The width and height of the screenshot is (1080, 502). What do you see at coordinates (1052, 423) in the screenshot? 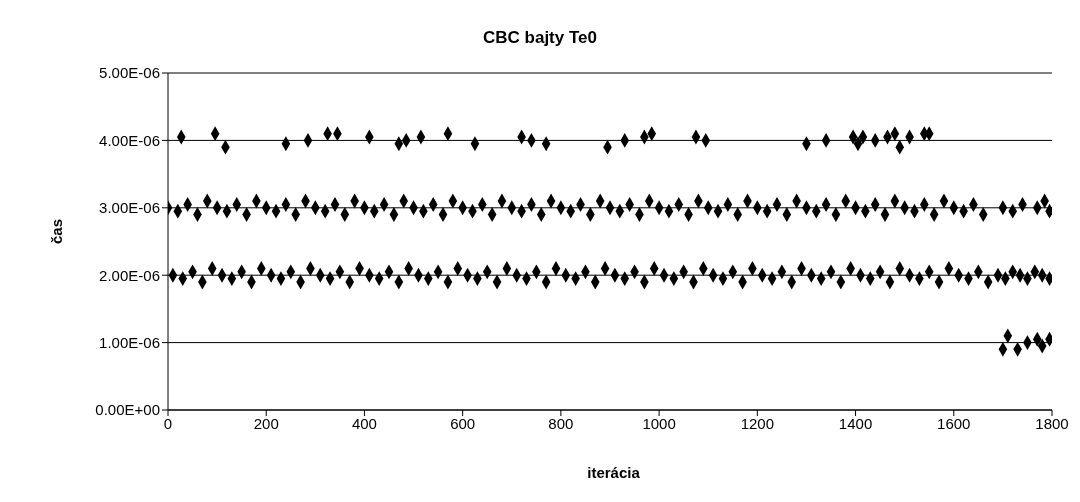
I see `x-tick-label: 1800` at bounding box center [1052, 423].